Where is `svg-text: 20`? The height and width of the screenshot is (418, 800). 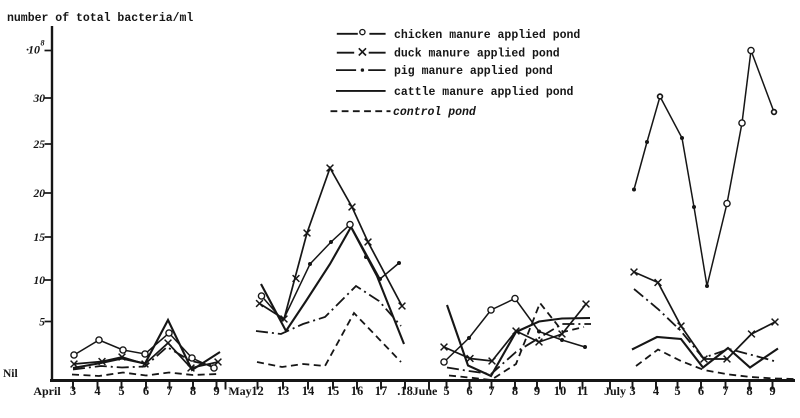 svg-text: 20 is located at coordinates (39, 194).